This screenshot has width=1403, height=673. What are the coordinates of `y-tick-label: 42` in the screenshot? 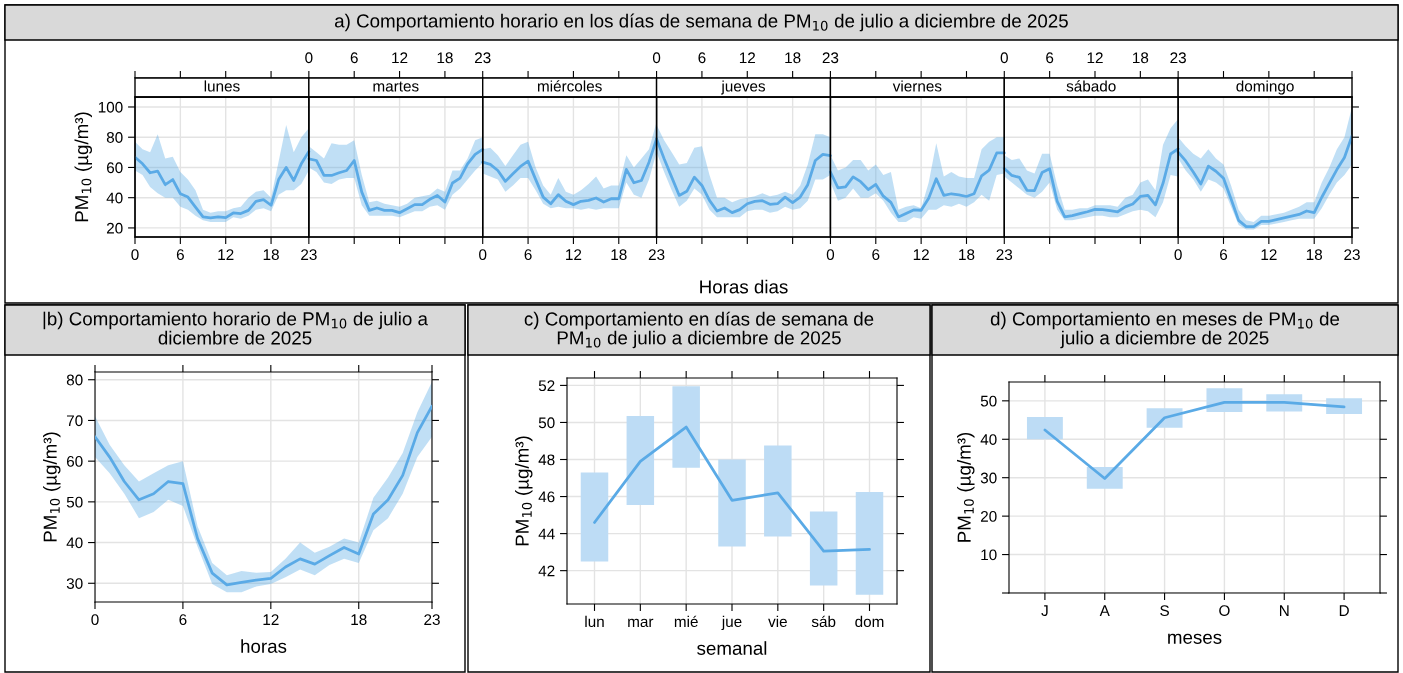 It's located at (546, 571).